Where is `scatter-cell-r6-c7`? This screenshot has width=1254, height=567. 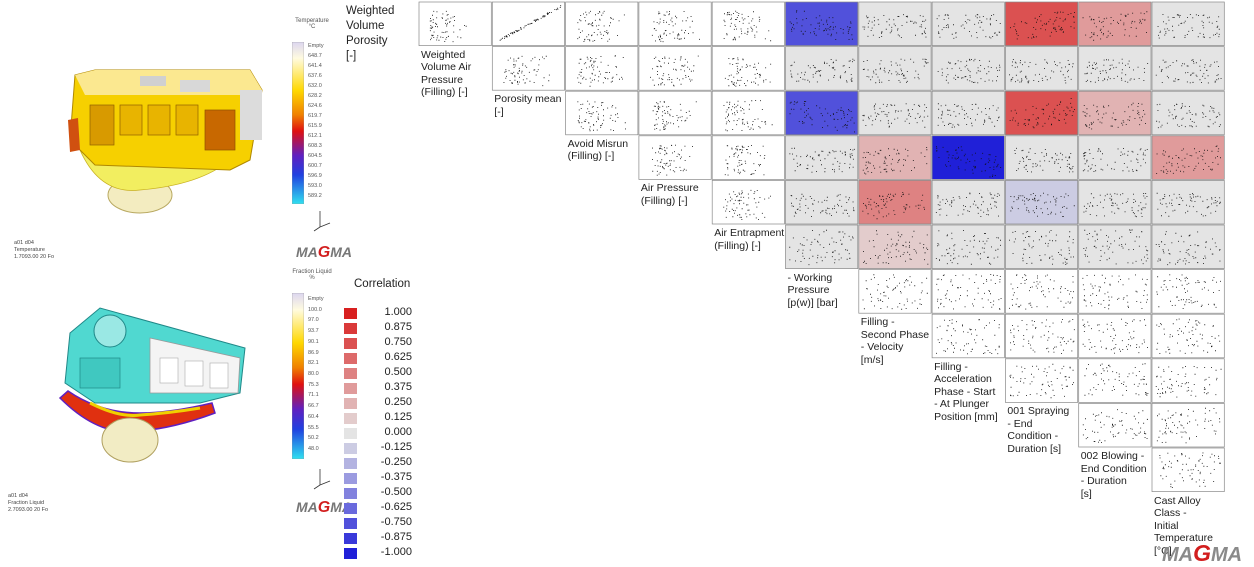 scatter-cell-r6-c7 is located at coordinates (968, 291).